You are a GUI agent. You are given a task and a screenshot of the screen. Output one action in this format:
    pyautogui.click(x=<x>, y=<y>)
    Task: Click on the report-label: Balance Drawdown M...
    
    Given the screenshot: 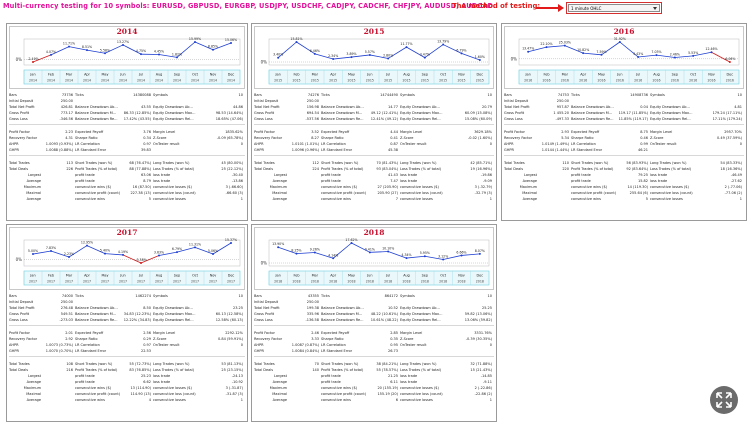 What is the action you would take?
    pyautogui.click(x=592, y=113)
    